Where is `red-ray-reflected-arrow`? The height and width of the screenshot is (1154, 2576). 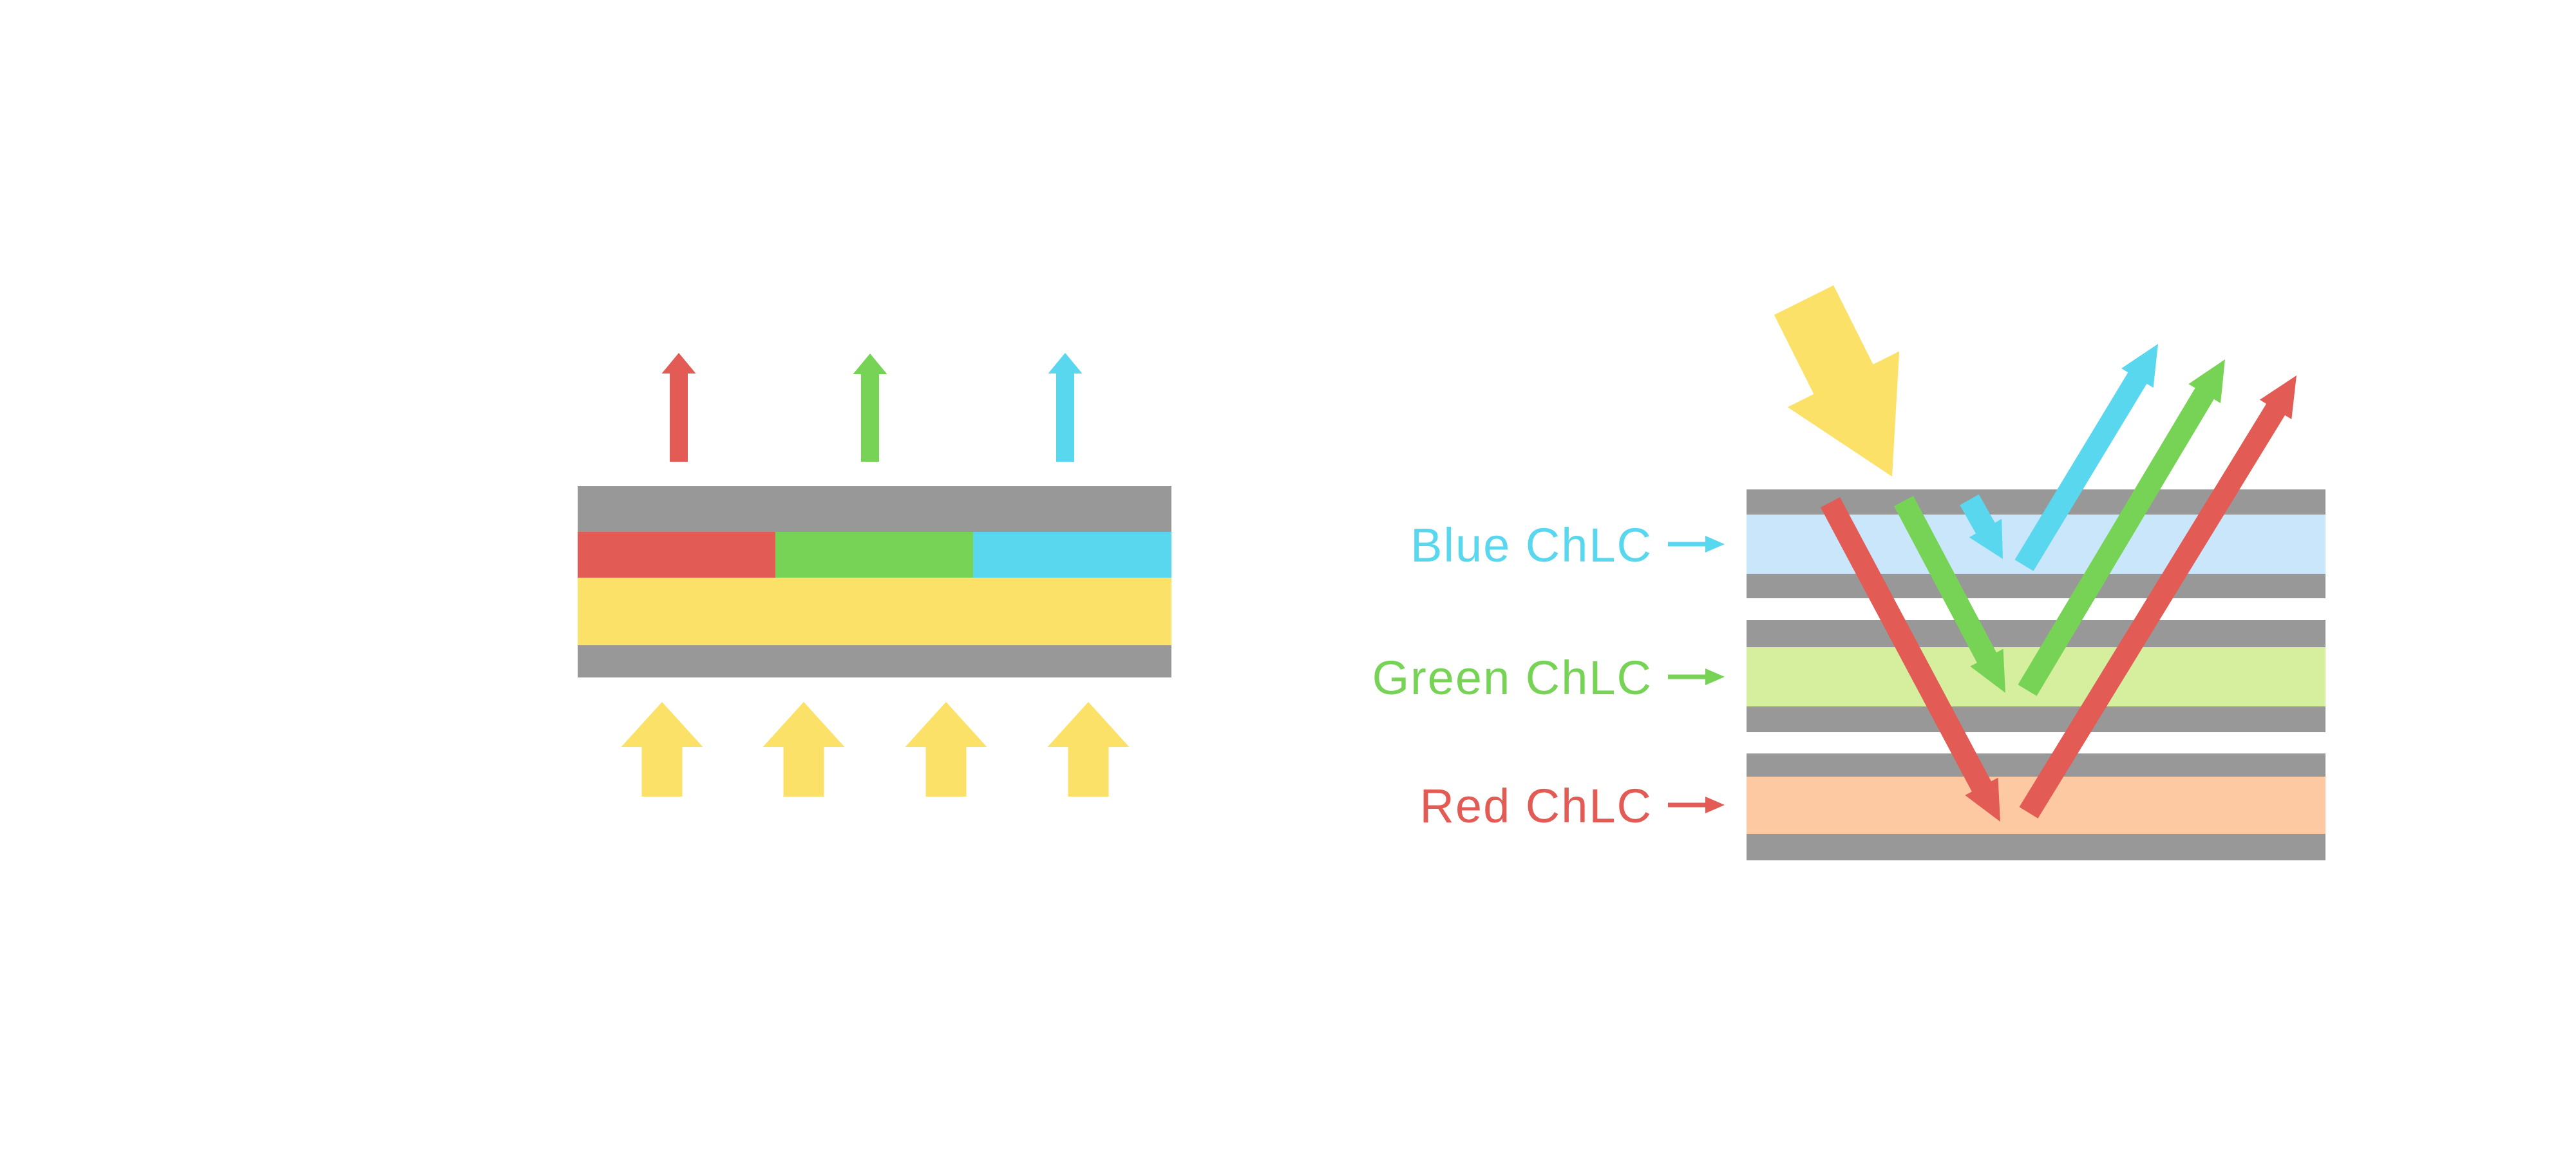 red-ray-reflected-arrow is located at coordinates (2158, 596).